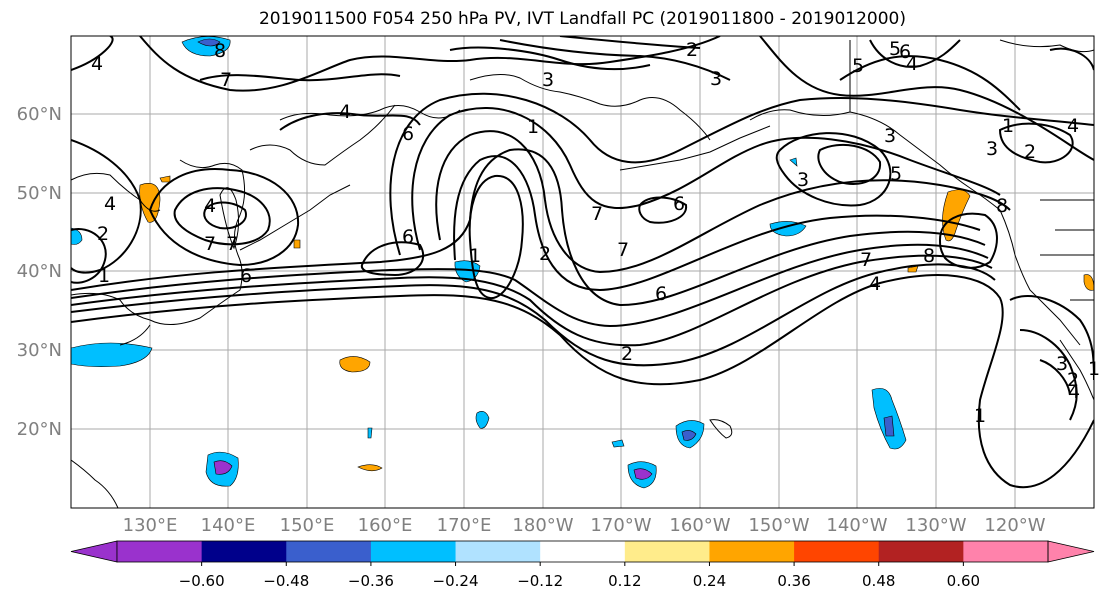 The height and width of the screenshot is (601, 1105). I want to click on colorbar-label: 0.36, so click(793, 581).